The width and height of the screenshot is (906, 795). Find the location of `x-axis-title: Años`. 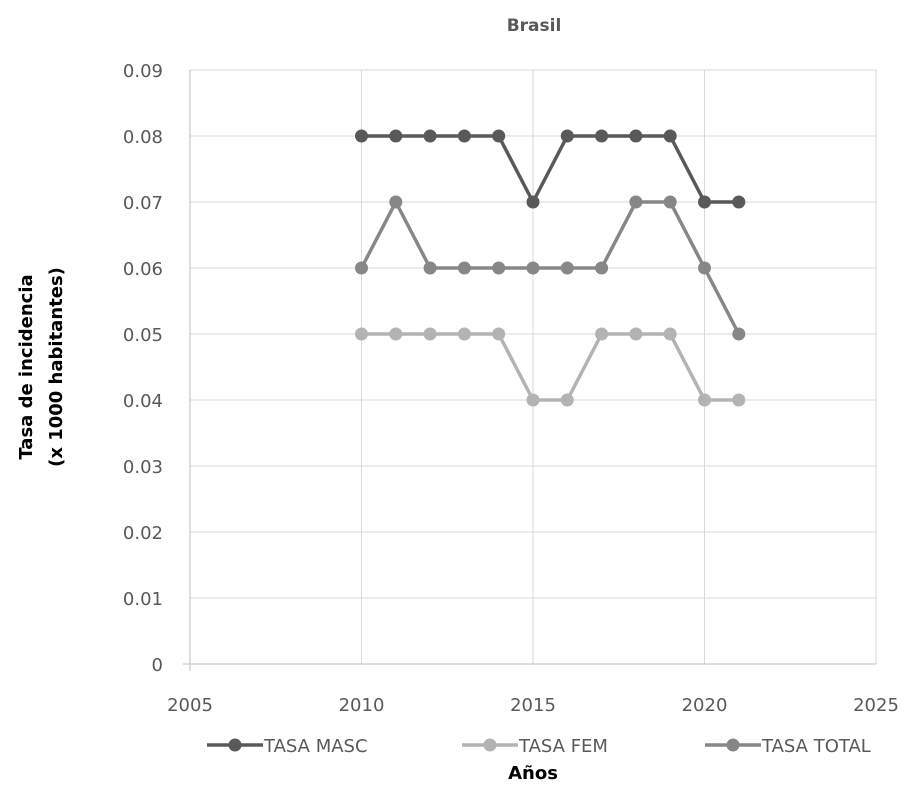

x-axis-title: Años is located at coordinates (533, 773).